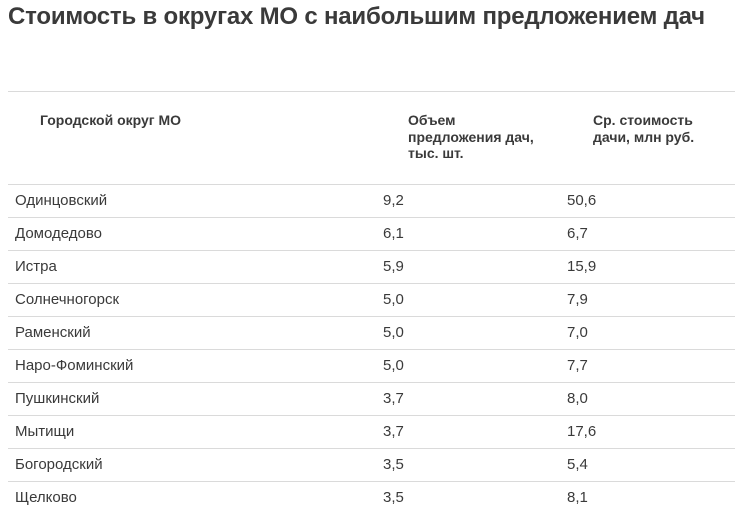 This screenshot has width=735, height=514. Describe the element at coordinates (577, 233) in the screenshot. I see `average-price-cell: 6,7` at that location.